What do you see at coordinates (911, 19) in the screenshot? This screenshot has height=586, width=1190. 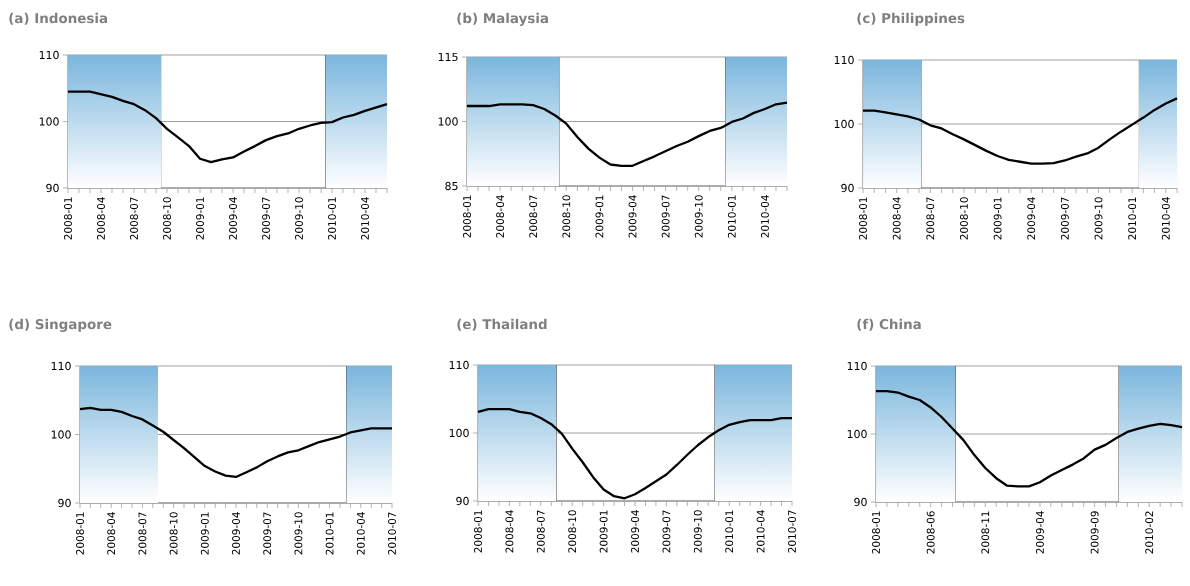 I see `chart-title: (c) Philippines` at bounding box center [911, 19].